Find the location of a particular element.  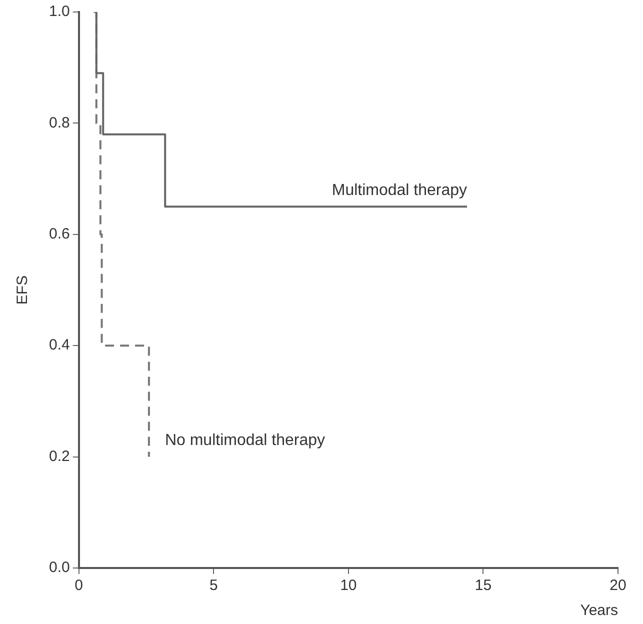

y-tick-label: 0.0 is located at coordinates (59, 567).